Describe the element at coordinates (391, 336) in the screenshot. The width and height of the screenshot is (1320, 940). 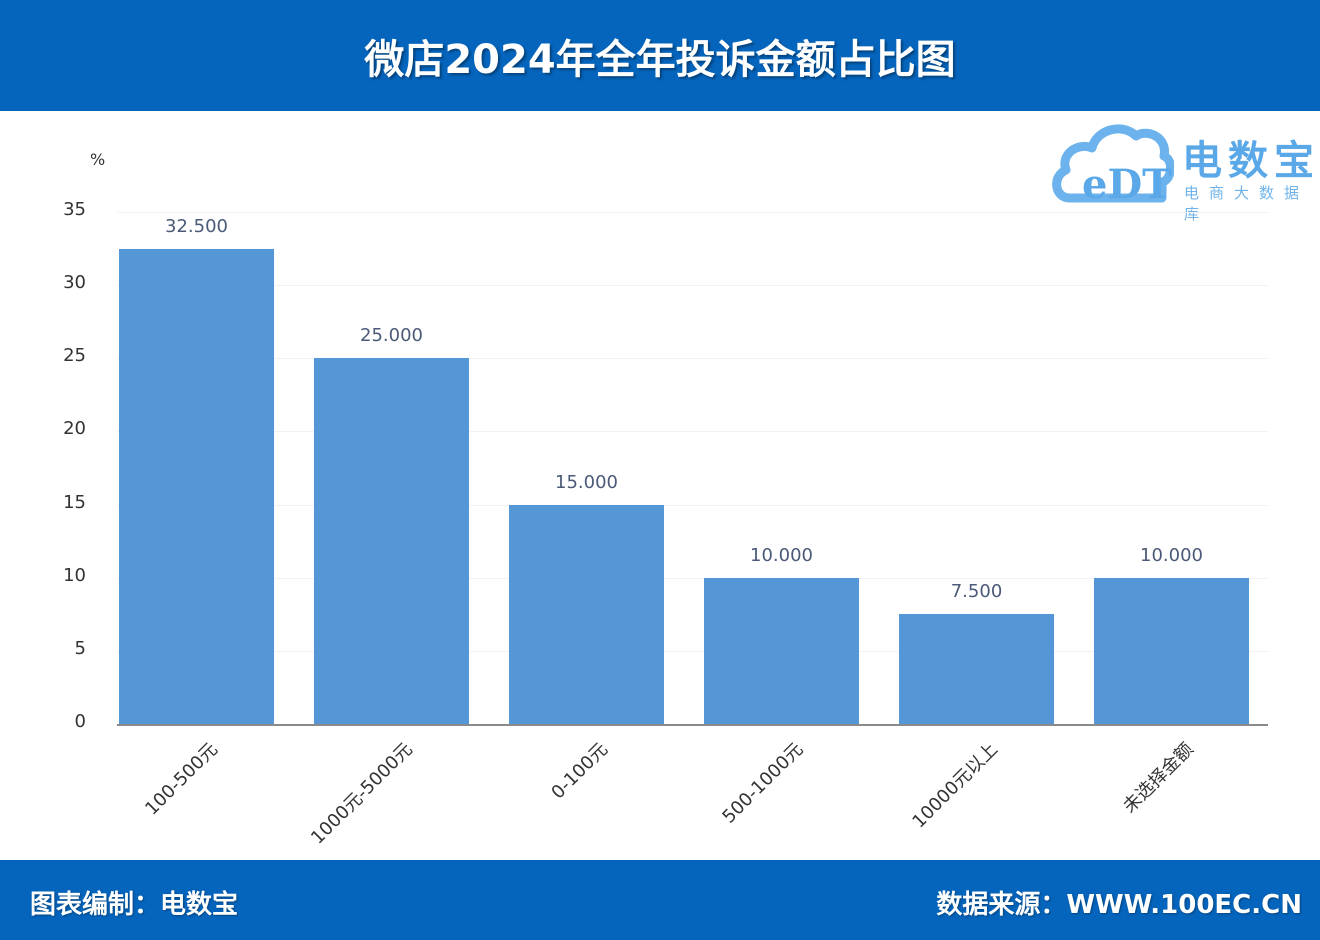
I see `bar-value-label: 25.000` at that location.